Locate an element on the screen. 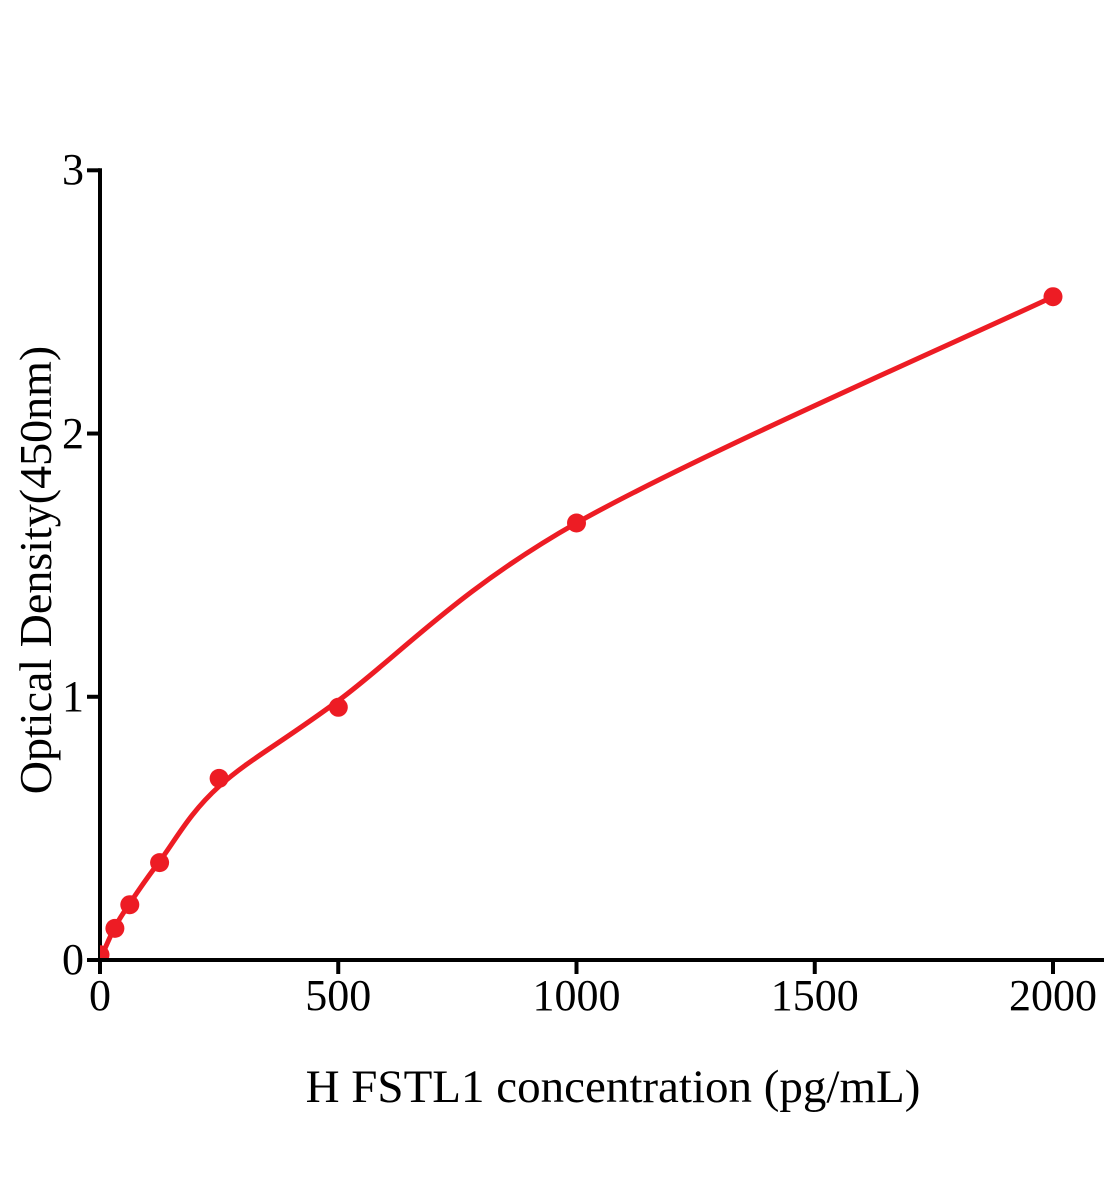 This screenshot has height=1200, width=1104. y-tick-label: 3 is located at coordinates (73, 170).